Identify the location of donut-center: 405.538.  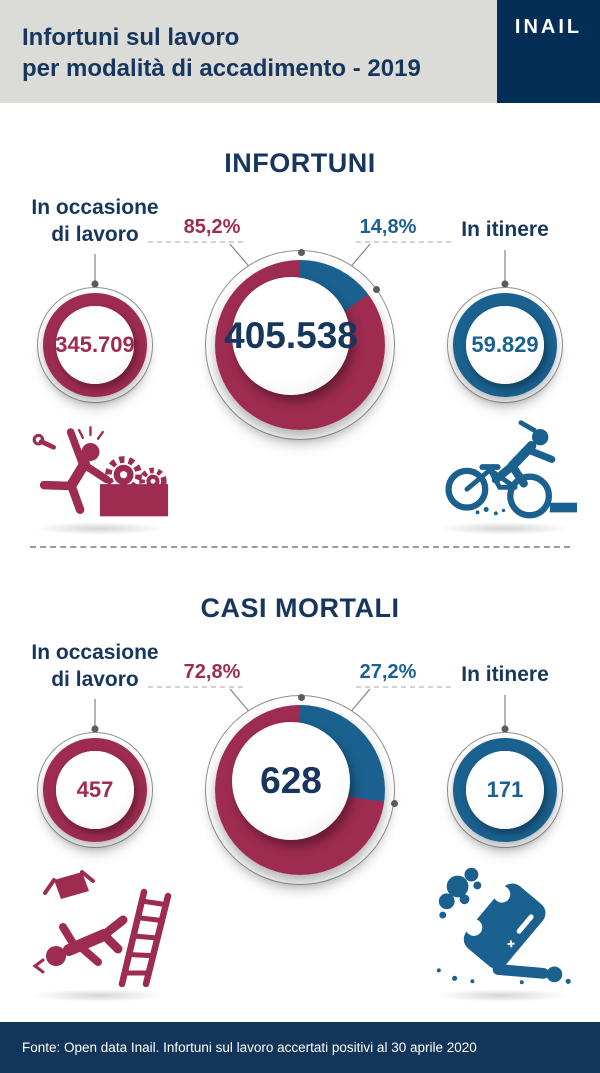
(291, 336).